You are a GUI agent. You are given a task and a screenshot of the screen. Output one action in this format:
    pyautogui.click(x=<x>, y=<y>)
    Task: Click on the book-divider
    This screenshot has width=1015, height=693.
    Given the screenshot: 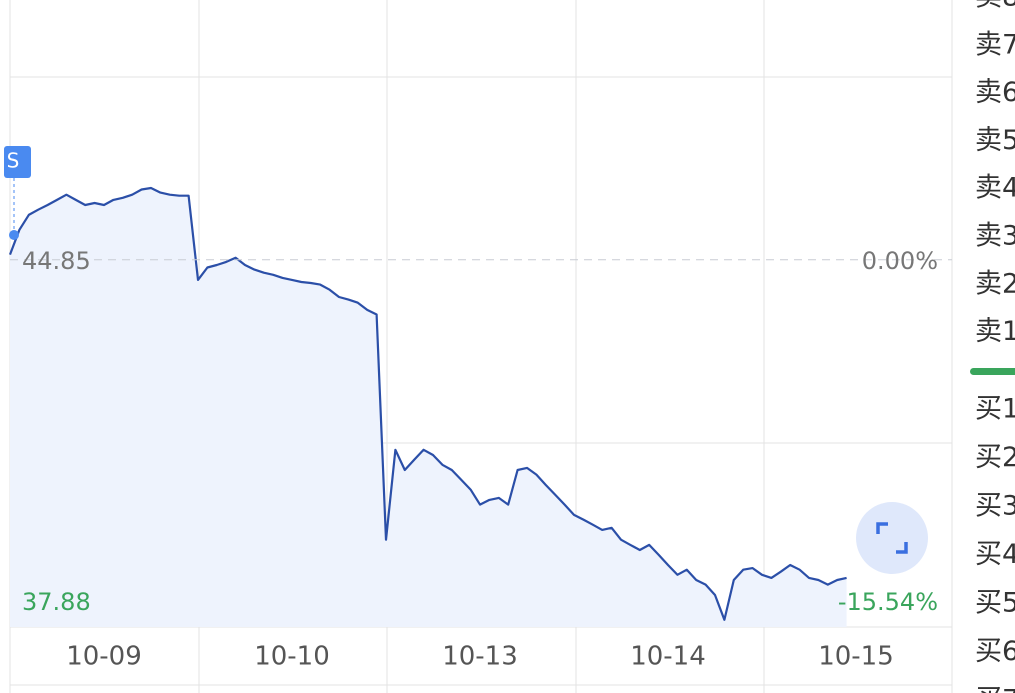 What is the action you would take?
    pyautogui.click(x=992, y=371)
    